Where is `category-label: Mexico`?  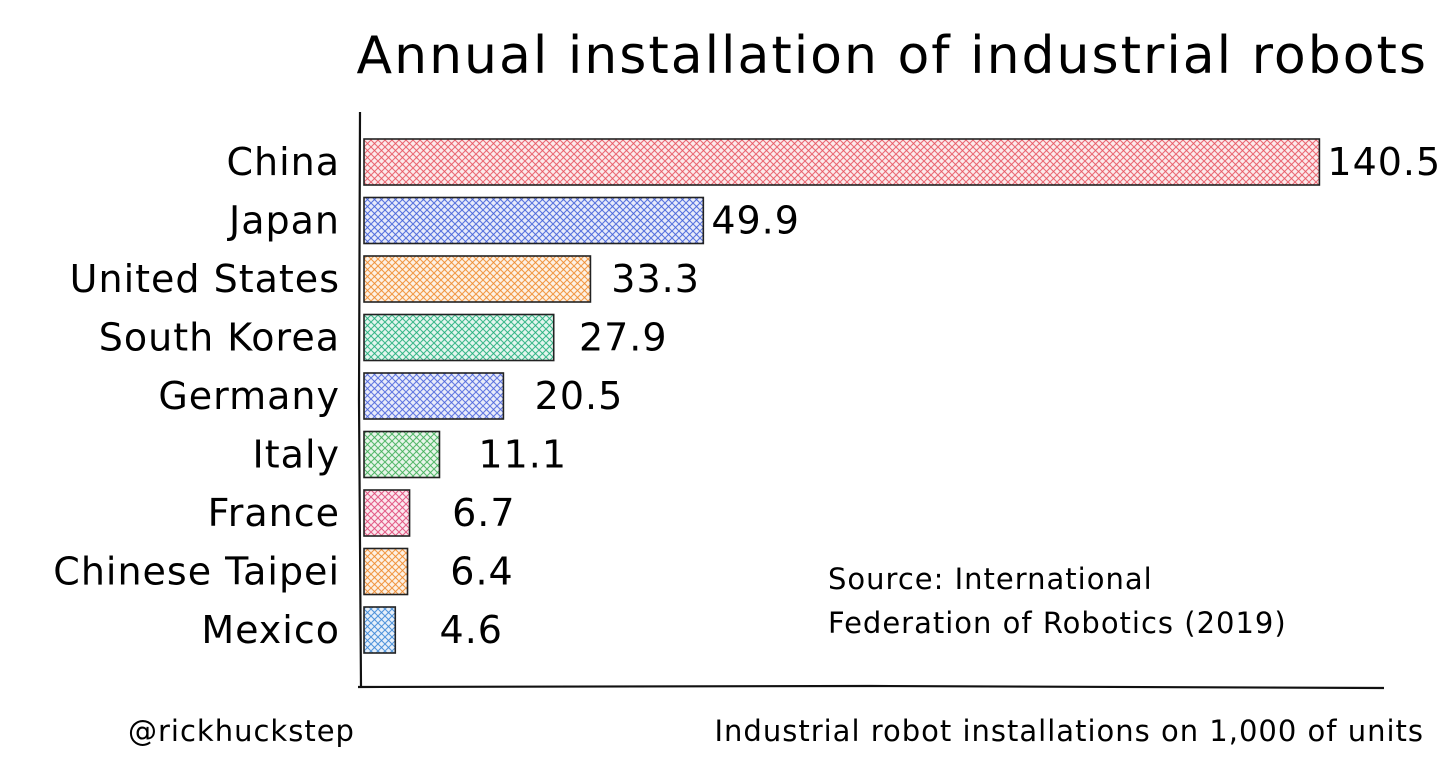
category-label: Mexico is located at coordinates (270, 630).